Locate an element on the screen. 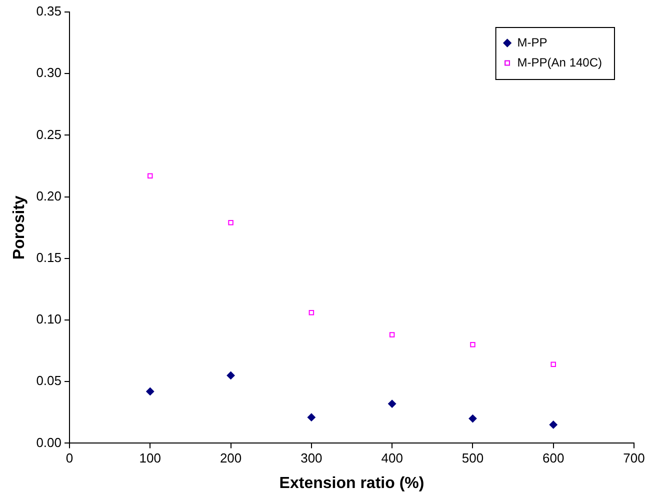  x-tick-label: 400 is located at coordinates (392, 458).